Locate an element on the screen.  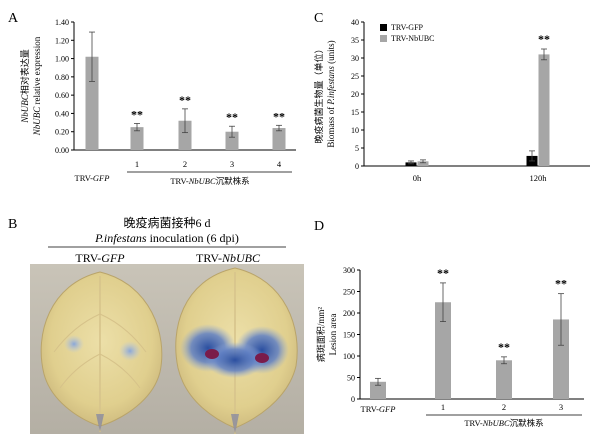
chart-a-y-label: NbUBC相对表达量 is located at coordinates (24, 86).